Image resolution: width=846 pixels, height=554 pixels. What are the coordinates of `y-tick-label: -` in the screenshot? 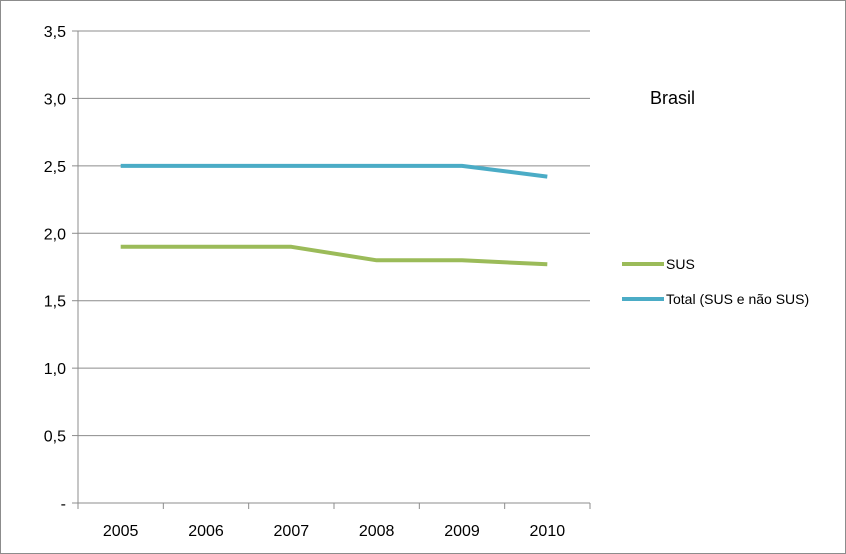 It's located at (63, 504).